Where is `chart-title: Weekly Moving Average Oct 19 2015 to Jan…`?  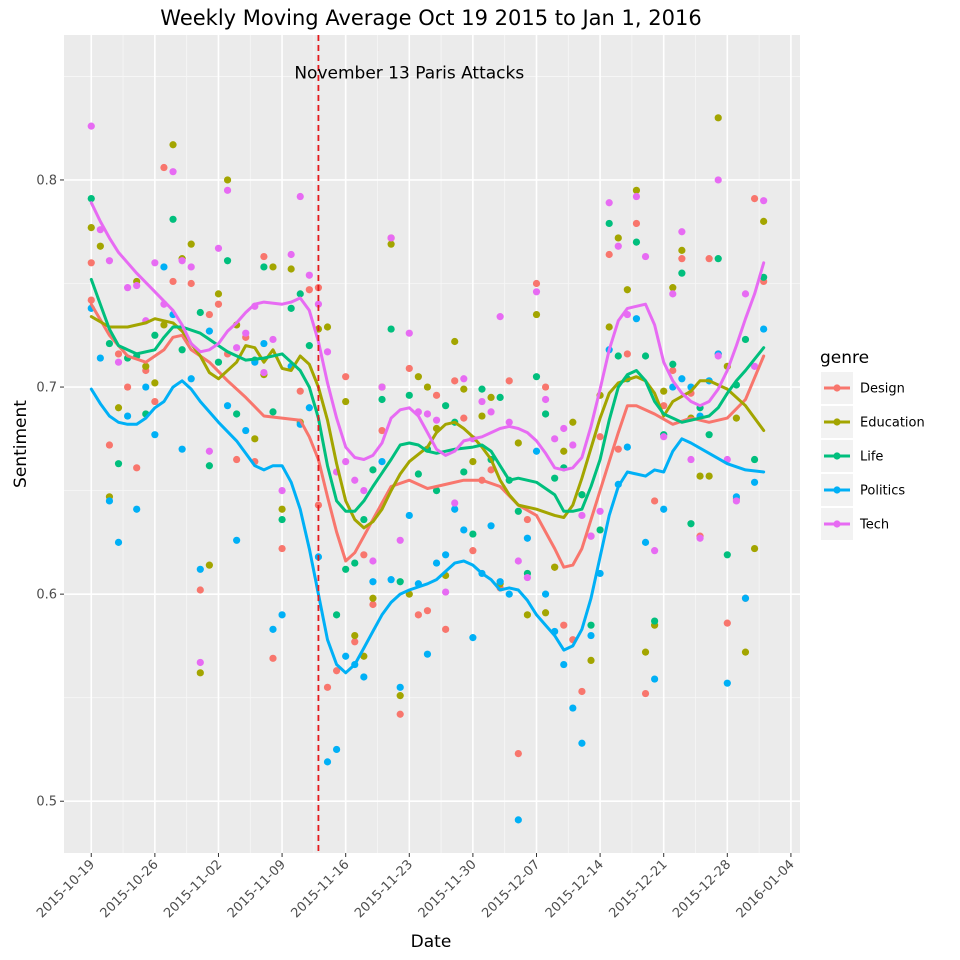
chart-title: Weekly Moving Average Oct 19 2015 to Jan… is located at coordinates (430, 18).